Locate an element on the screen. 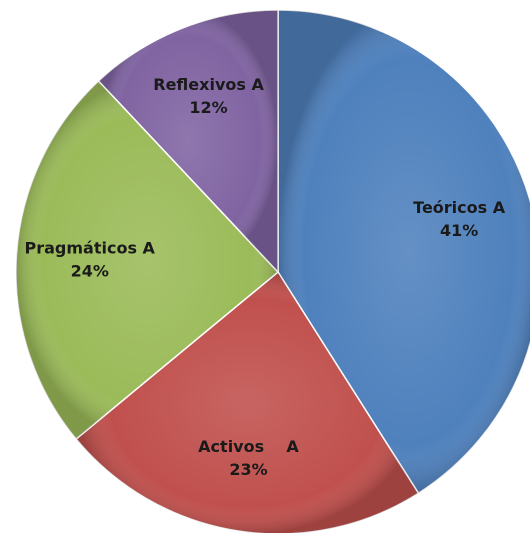 The height and width of the screenshot is (533, 530). slice-value-label: 24% is located at coordinates (90, 271).